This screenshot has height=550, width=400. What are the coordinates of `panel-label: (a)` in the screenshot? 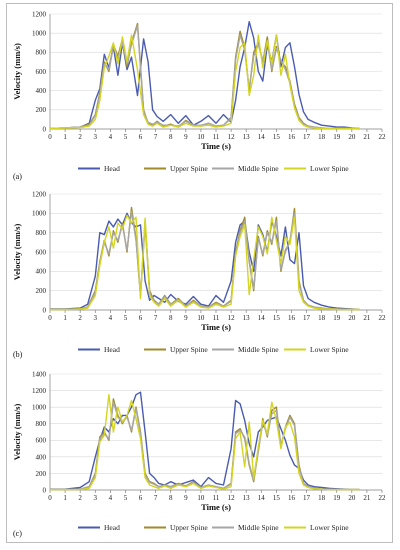 It's located at (17, 176).